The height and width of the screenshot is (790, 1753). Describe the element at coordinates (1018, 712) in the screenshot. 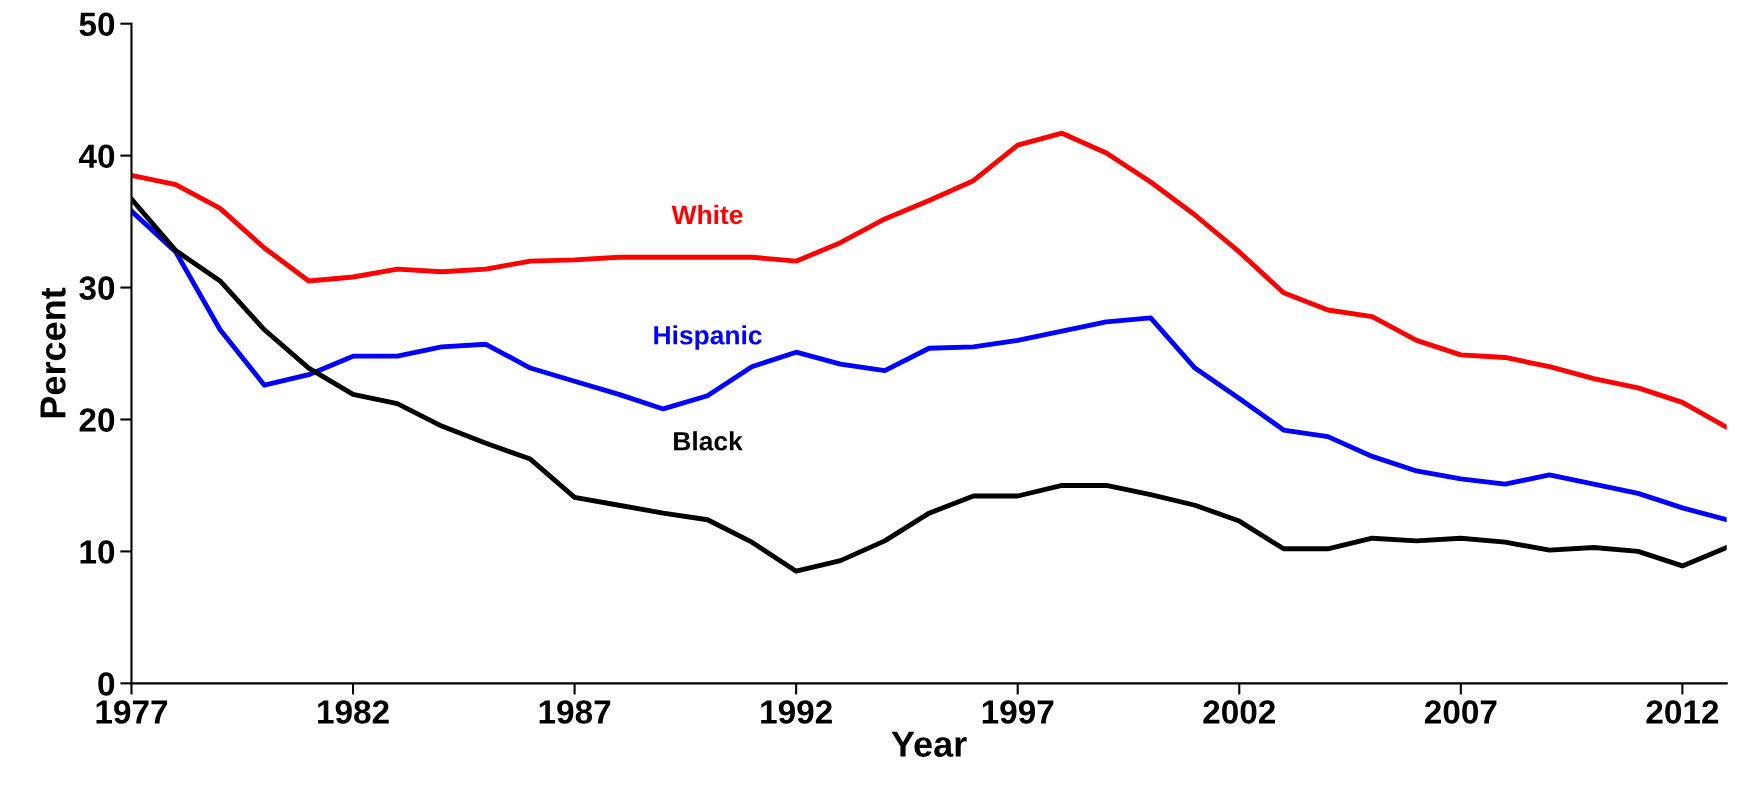

I see `x-tick-label: 1997` at that location.